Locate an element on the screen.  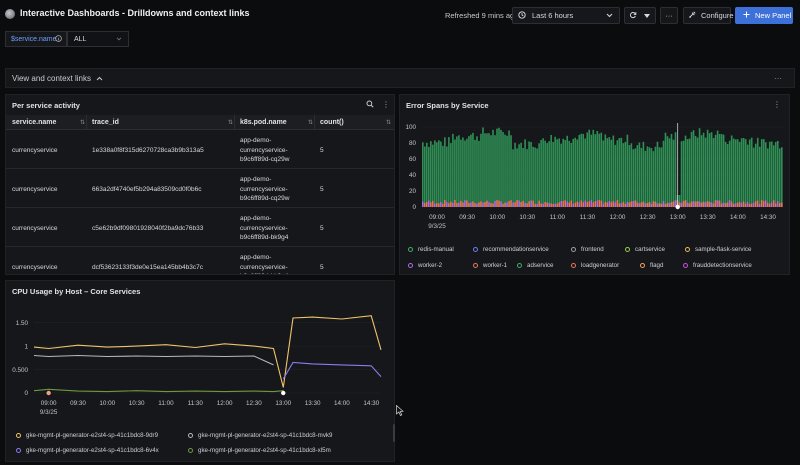
column-header-pod-name: k8s.pod.name is located at coordinates (263, 122).